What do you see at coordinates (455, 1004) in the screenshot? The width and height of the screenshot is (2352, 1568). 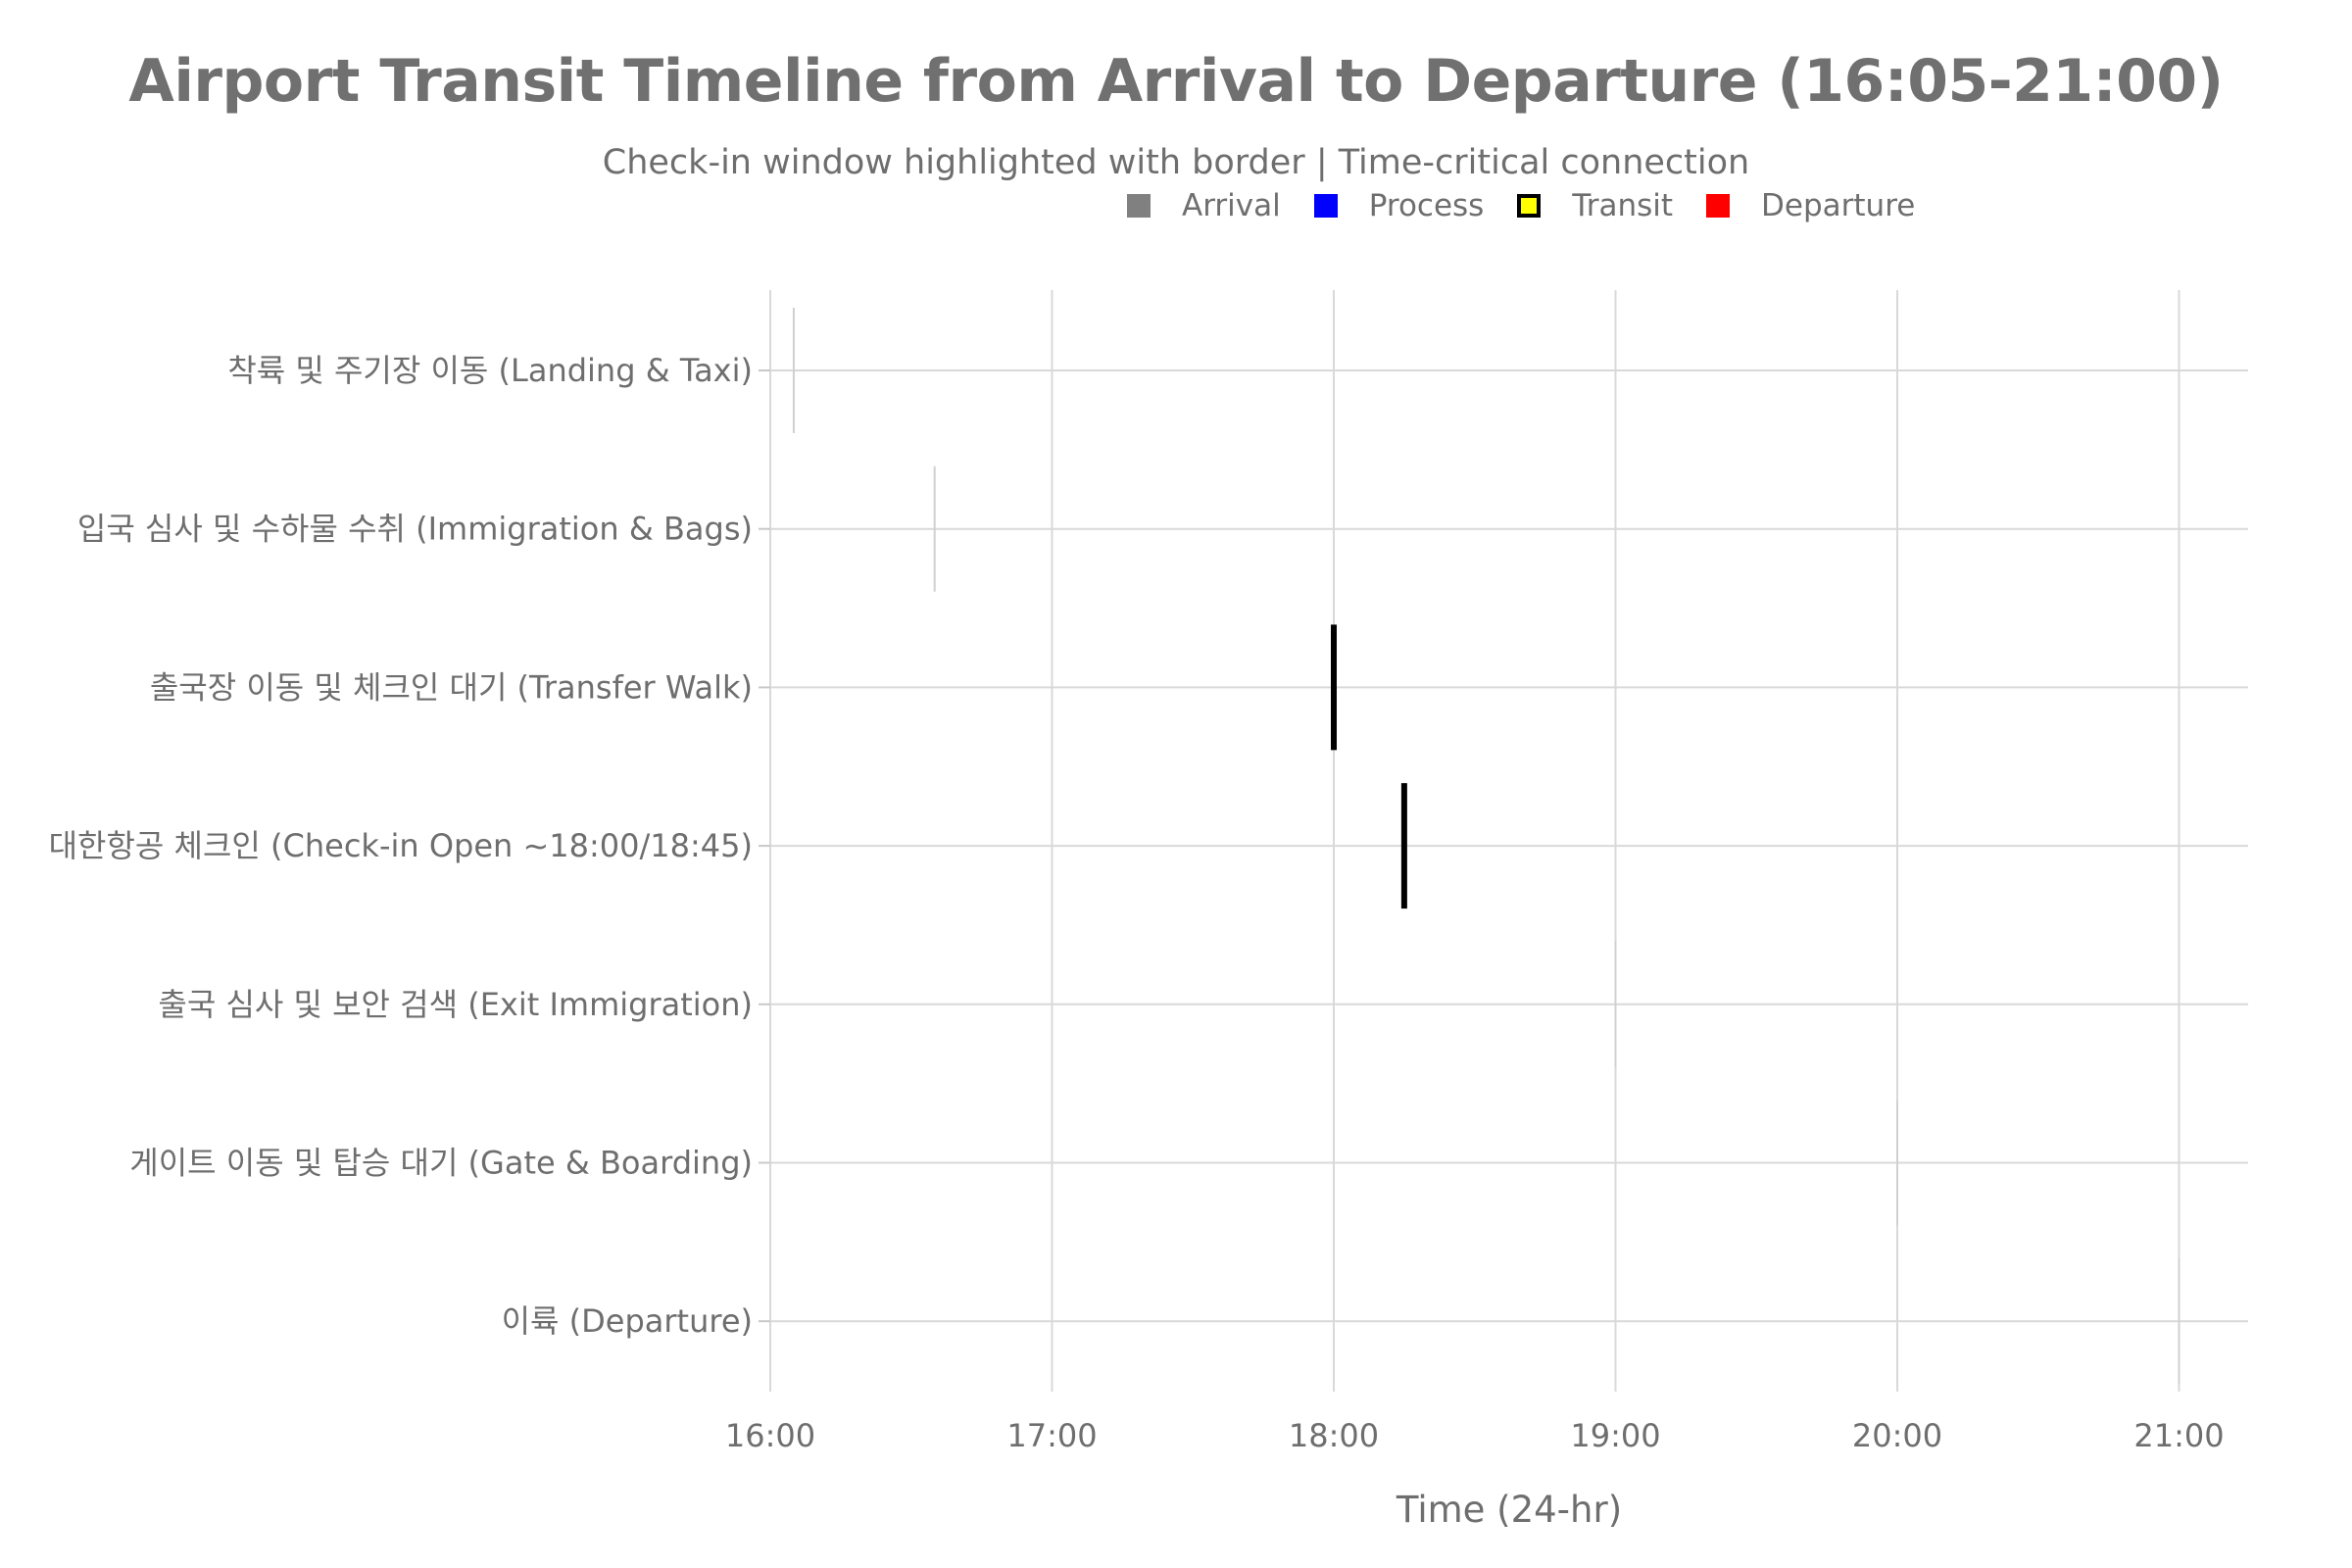 I see `task-label: 출국 심사 및 보안 검색 (Exit Immigration)` at bounding box center [455, 1004].